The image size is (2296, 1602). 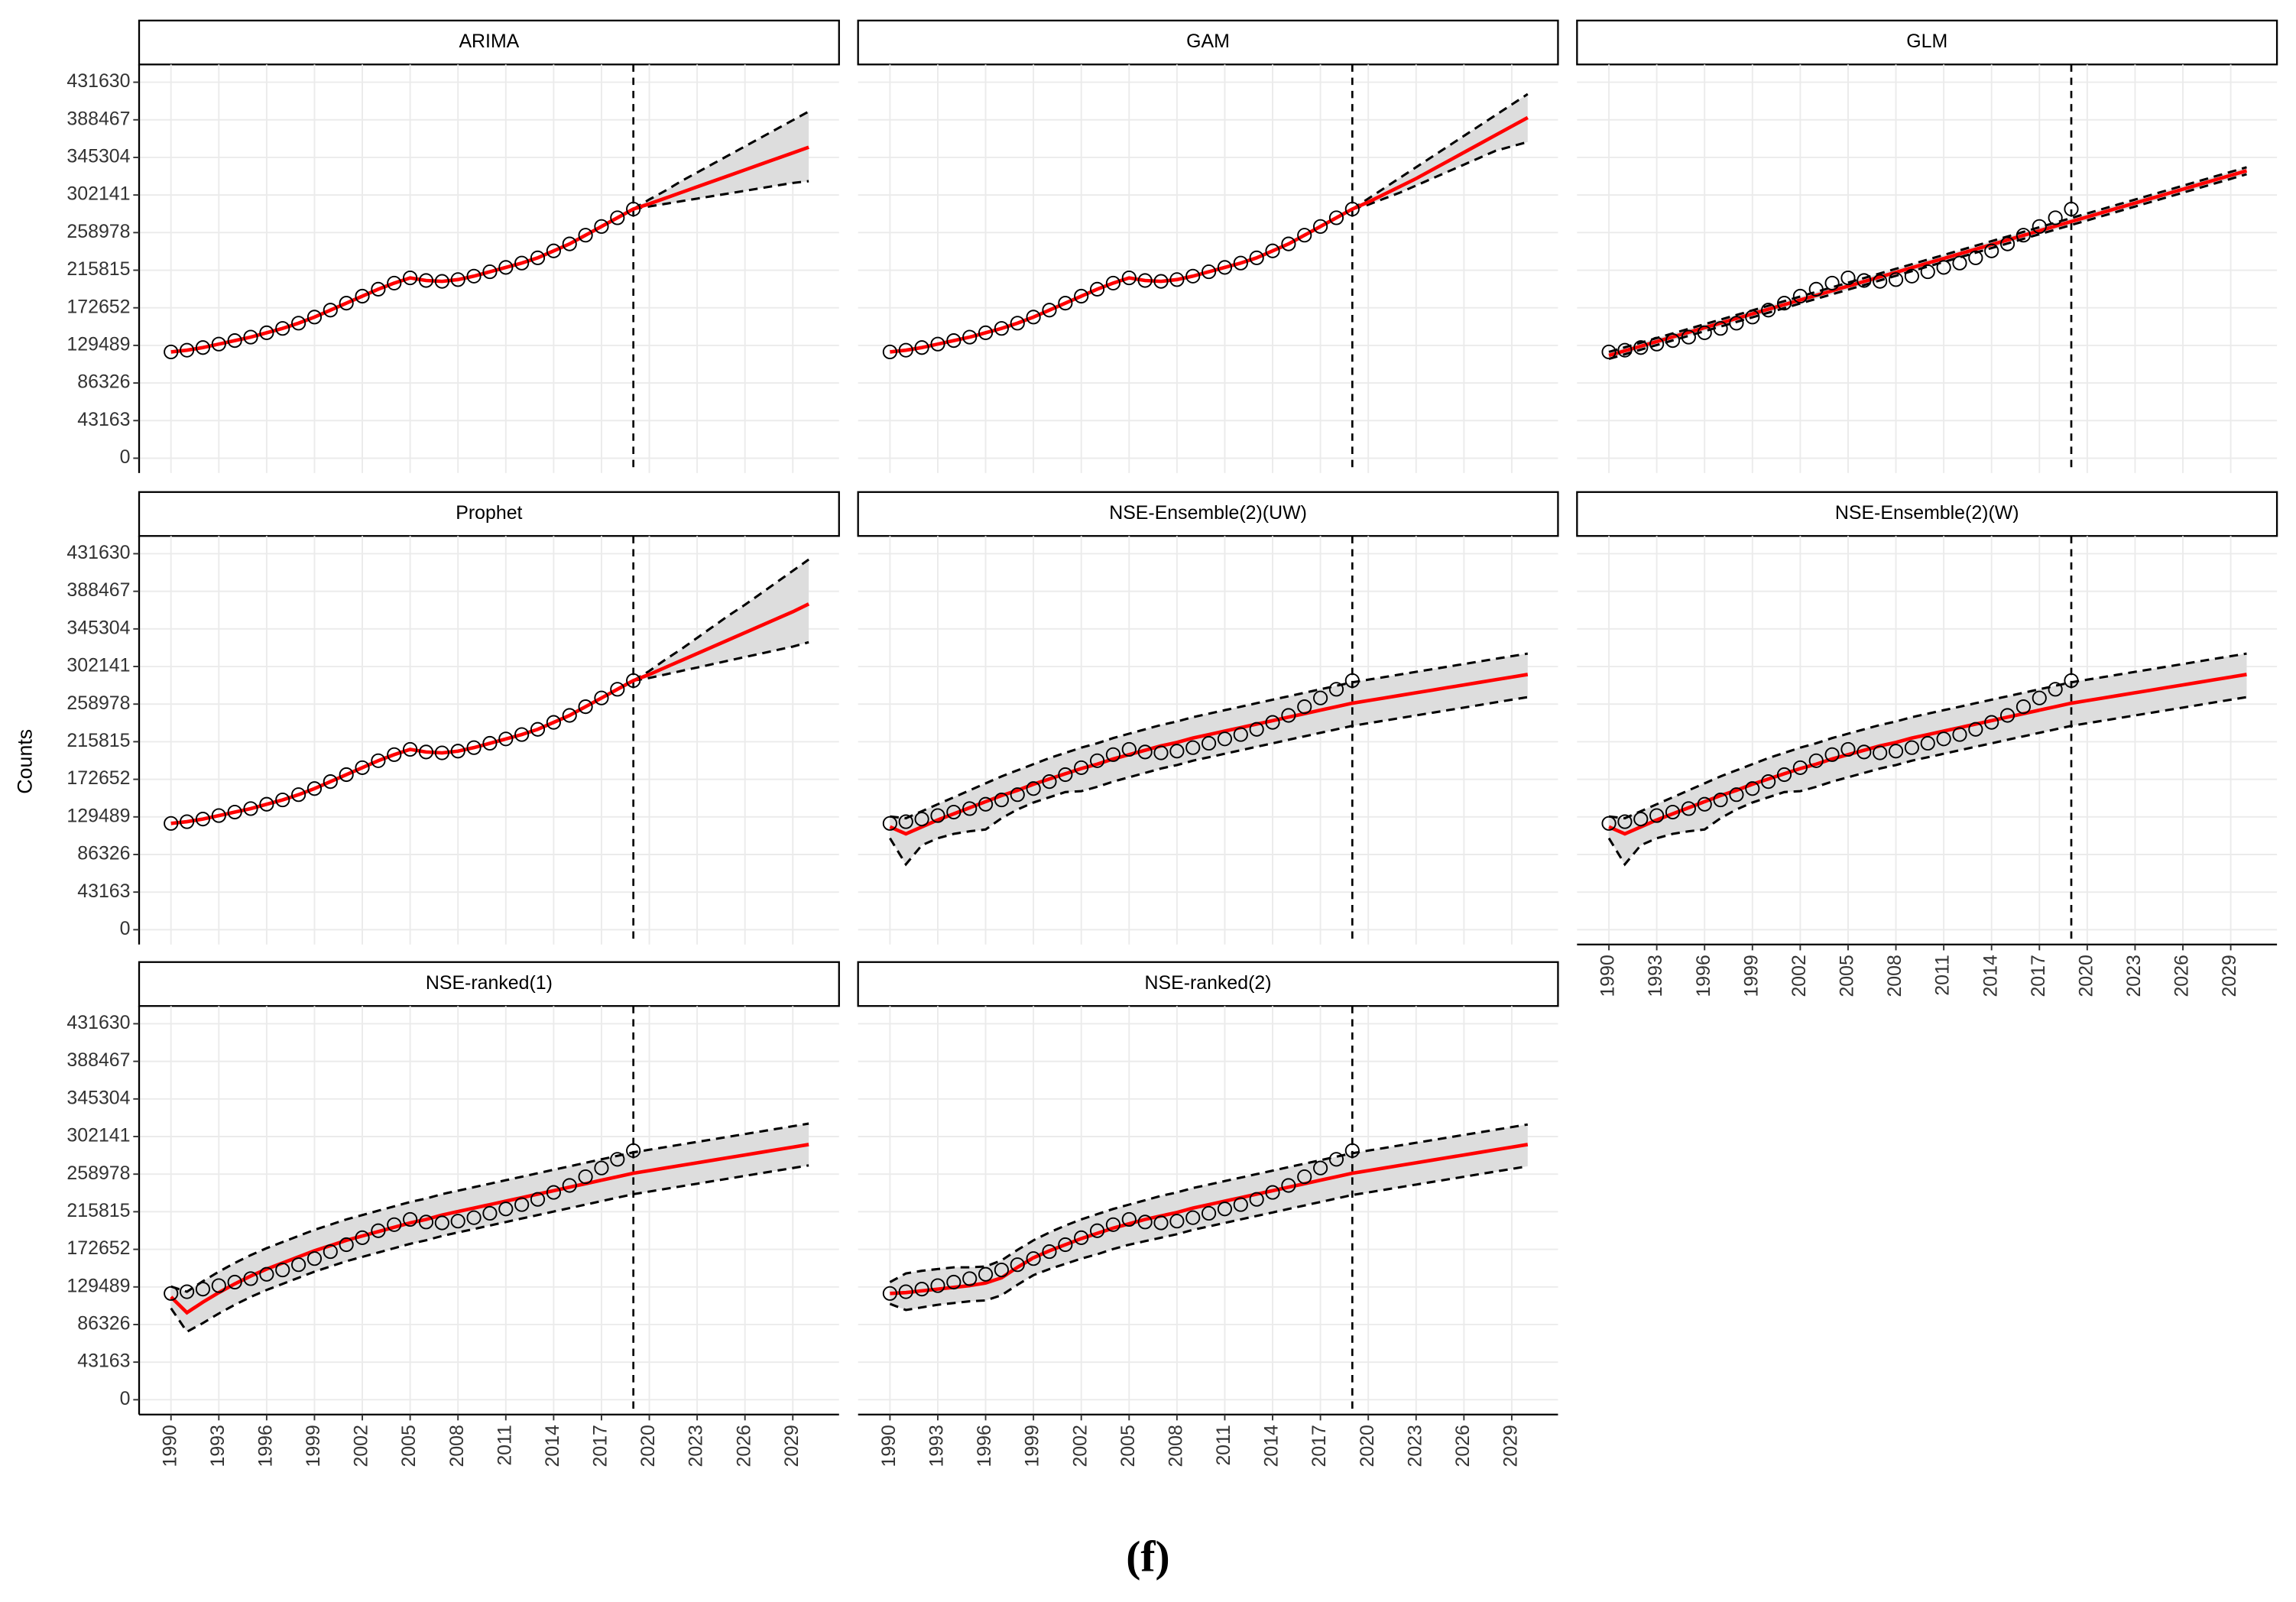 What do you see at coordinates (103, 419) in the screenshot?
I see `y-tick-label: 43163` at bounding box center [103, 419].